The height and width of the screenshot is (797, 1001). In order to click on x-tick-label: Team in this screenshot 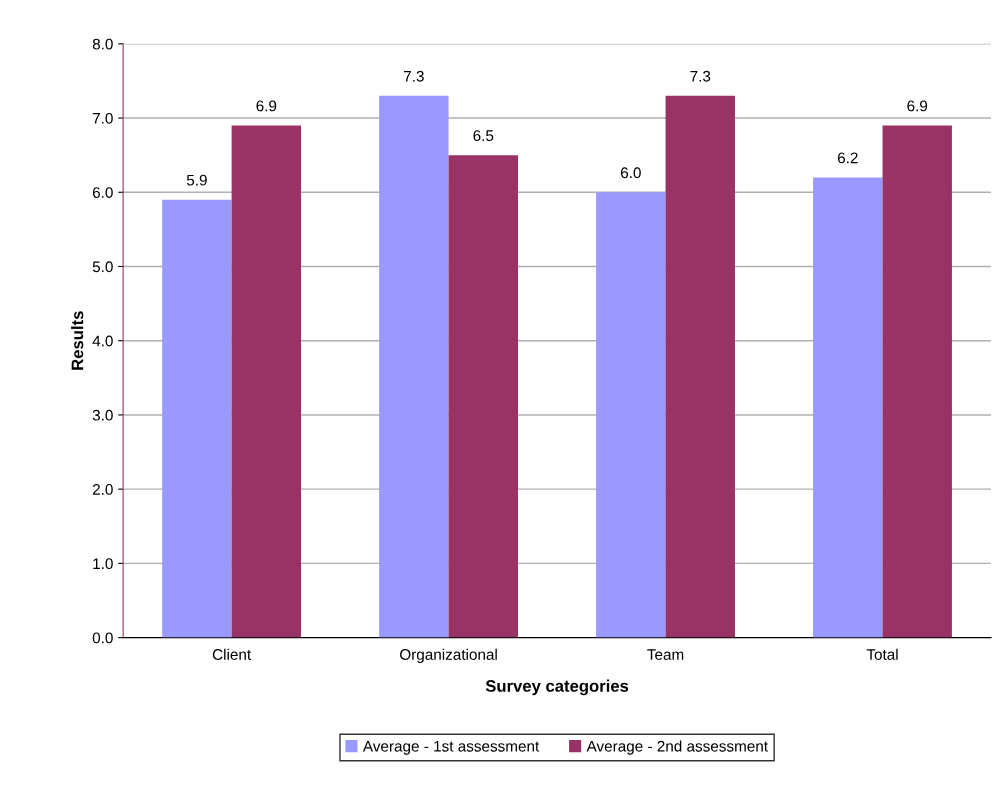, I will do `click(665, 654)`.